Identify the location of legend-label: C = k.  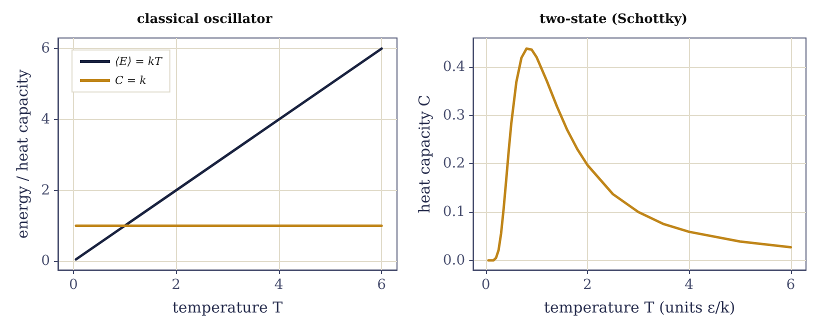
(131, 80).